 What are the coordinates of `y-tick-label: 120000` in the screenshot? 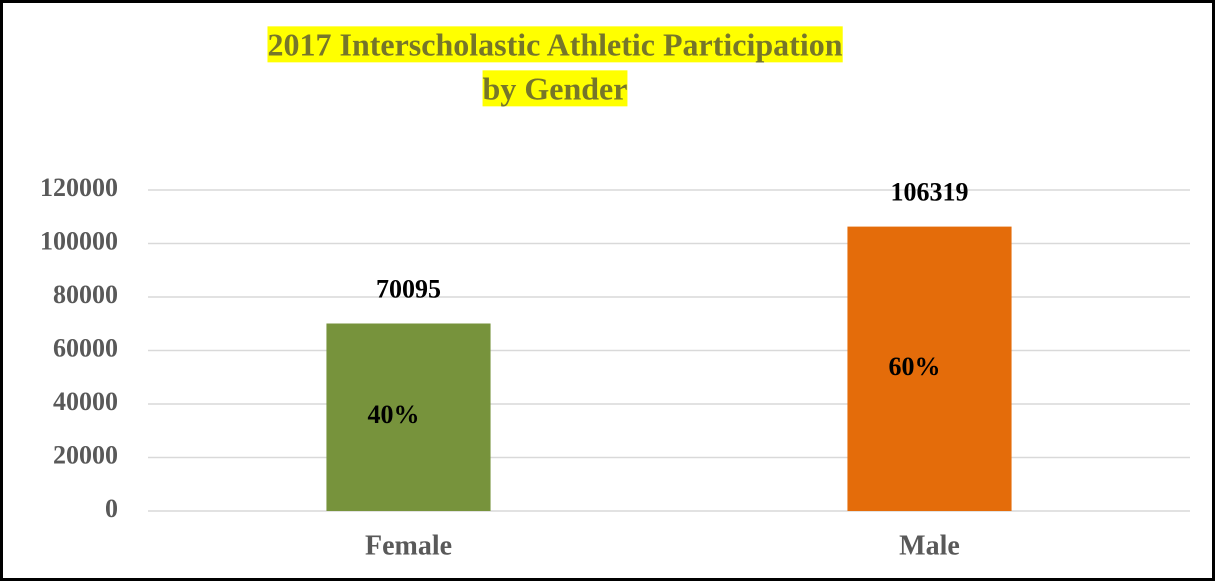 It's located at (79, 187).